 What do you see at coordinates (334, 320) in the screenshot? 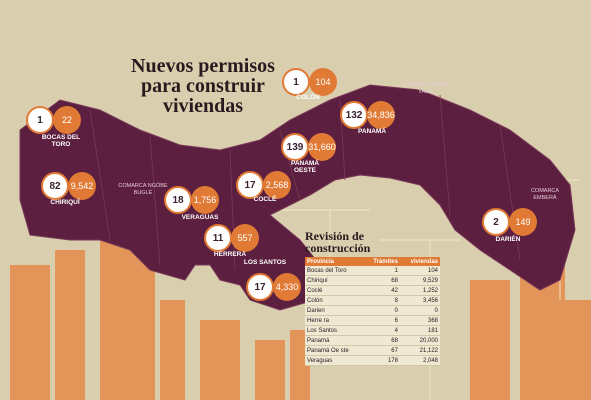
I see `table-cell: Herre ra` at bounding box center [334, 320].